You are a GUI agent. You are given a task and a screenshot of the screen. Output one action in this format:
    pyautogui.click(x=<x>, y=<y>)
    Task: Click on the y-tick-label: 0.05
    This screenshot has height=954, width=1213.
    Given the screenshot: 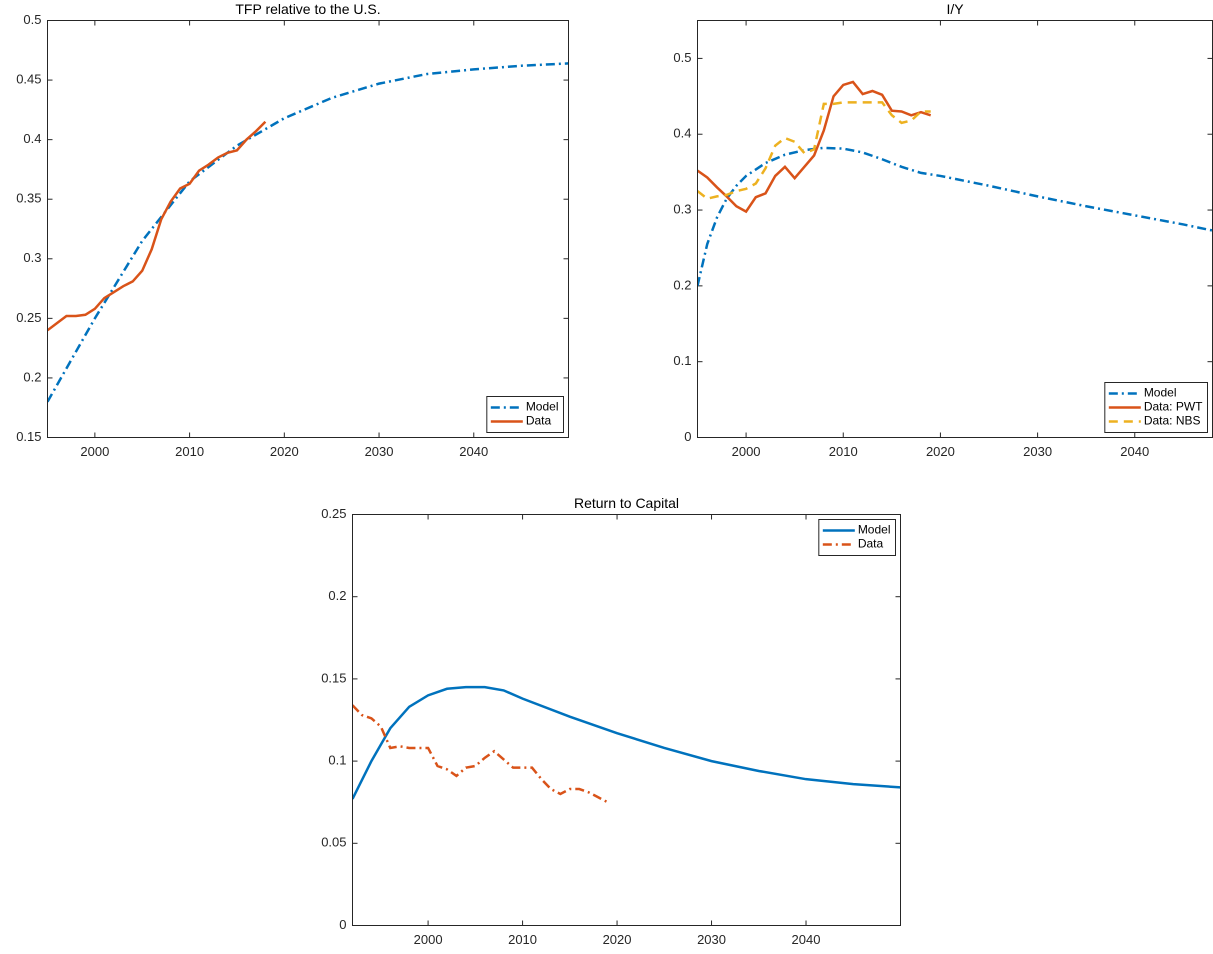 What is the action you would take?
    pyautogui.click(x=333, y=842)
    